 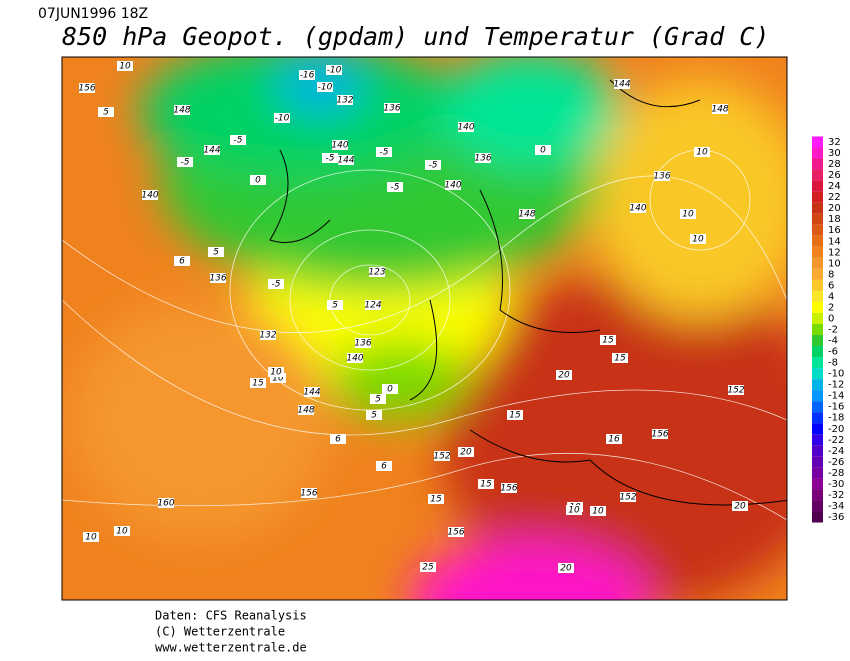 I want to click on date: 07JUN1996 18Z, so click(x=93, y=14).